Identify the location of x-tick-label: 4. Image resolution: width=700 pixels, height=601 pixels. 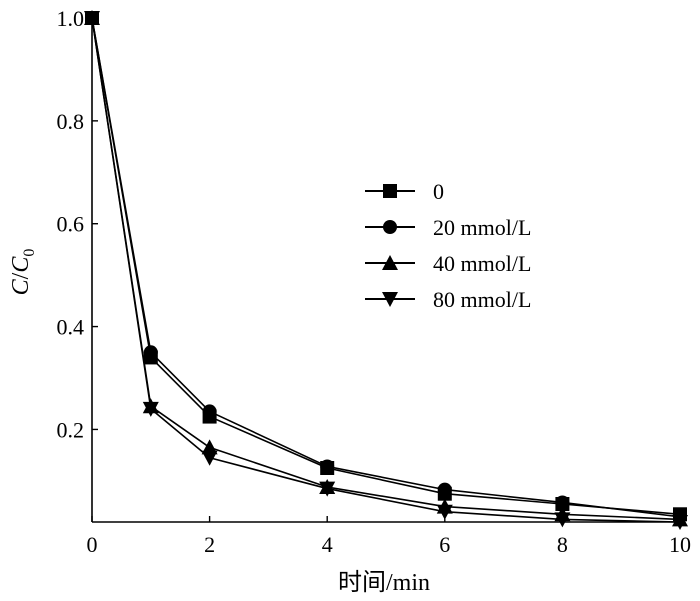
(327, 544).